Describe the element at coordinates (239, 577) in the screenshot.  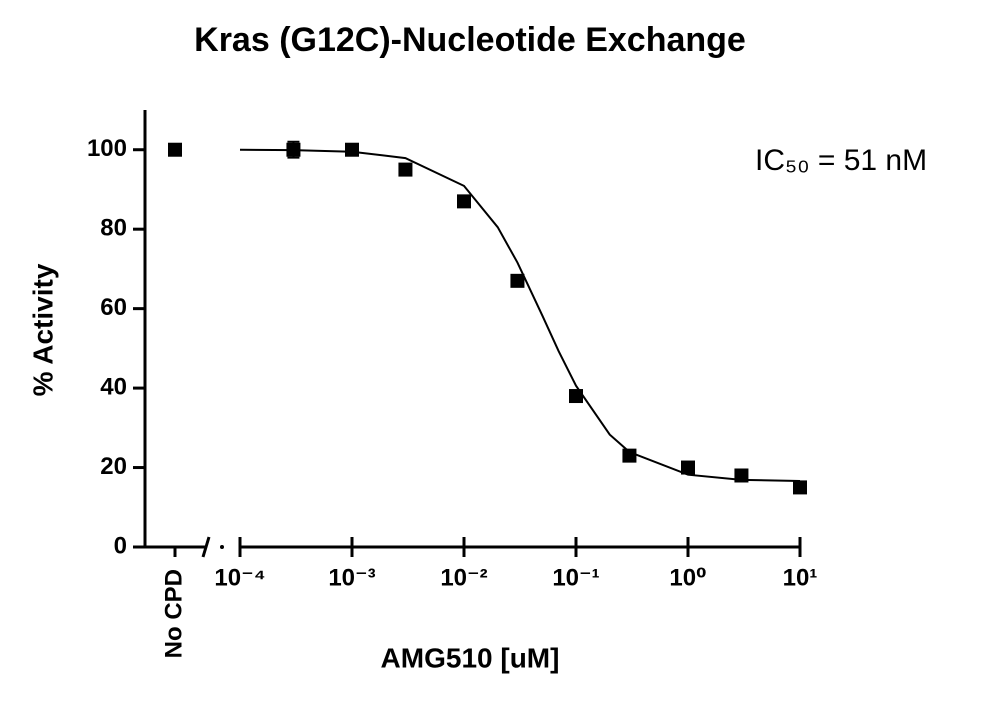
I see `x-tick-label: 10⁻⁴` at that location.